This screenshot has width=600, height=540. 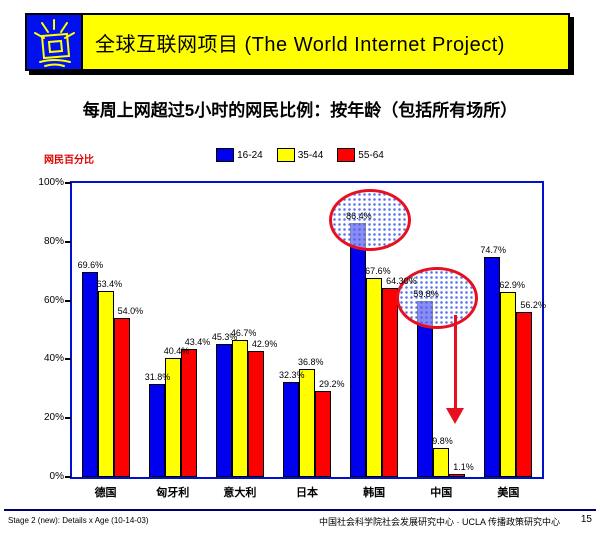 I want to click on highlight-ellipse-中国, so click(x=437, y=298).